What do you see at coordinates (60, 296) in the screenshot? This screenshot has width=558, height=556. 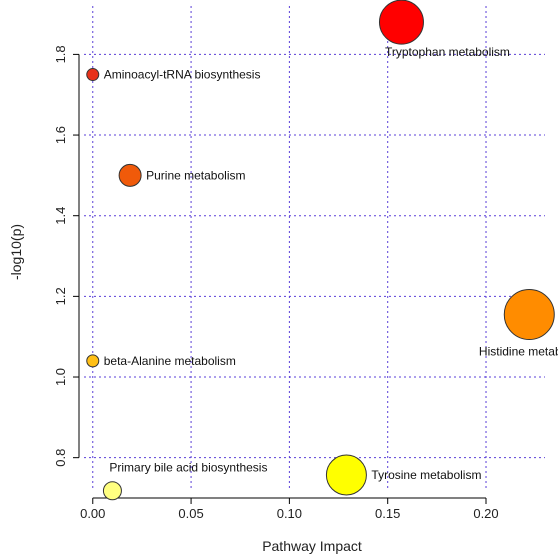 I see `y-tick-label: 1.2` at bounding box center [60, 296].